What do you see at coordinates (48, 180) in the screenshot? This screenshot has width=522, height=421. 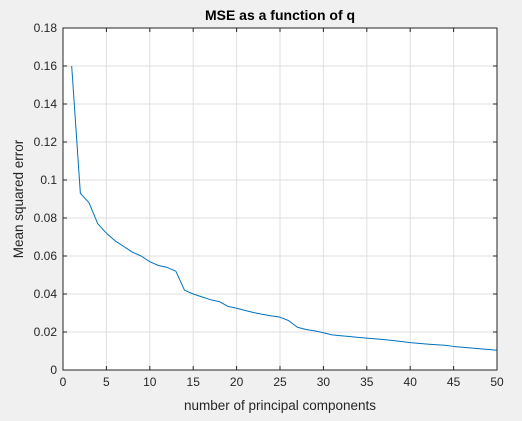 I see `y-tick-label: 0.1` at bounding box center [48, 180].